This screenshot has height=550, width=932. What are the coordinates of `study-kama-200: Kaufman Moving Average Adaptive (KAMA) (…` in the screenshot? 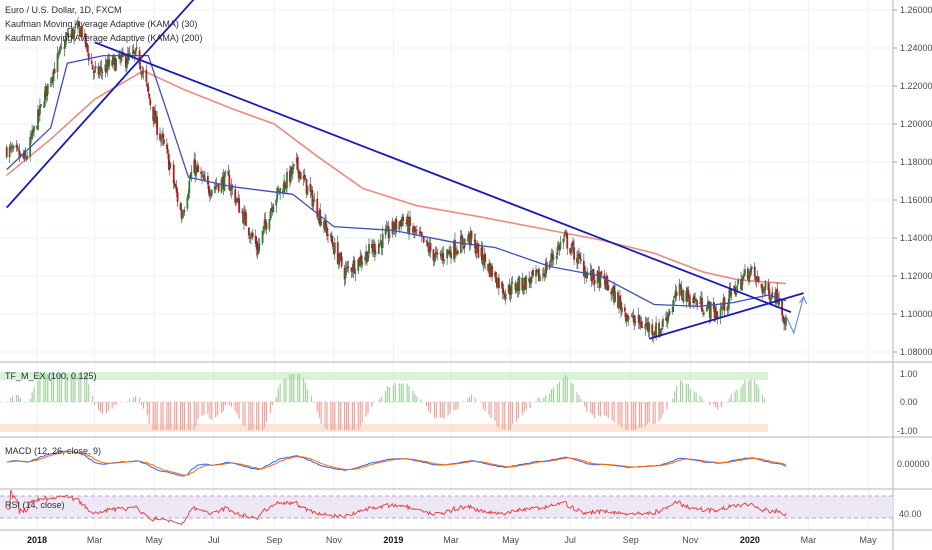 It's located at (103, 38).